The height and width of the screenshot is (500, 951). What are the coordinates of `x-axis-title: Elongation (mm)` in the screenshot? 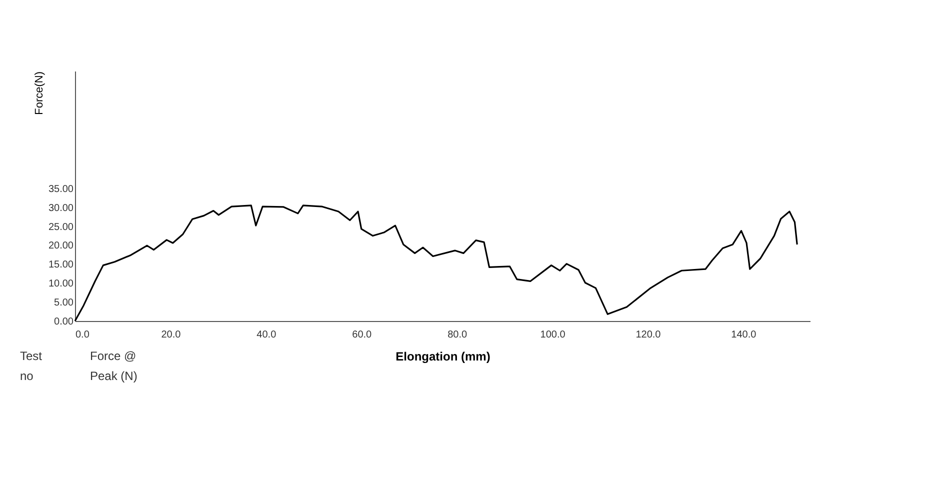 It's located at (443, 357).